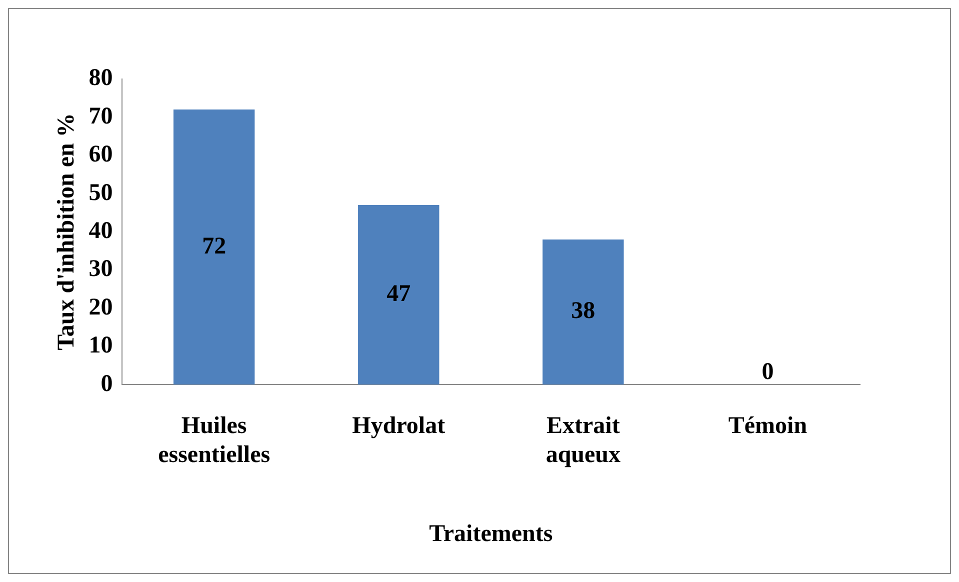 The image size is (959, 582). I want to click on y-tick-label: 0, so click(106, 383).